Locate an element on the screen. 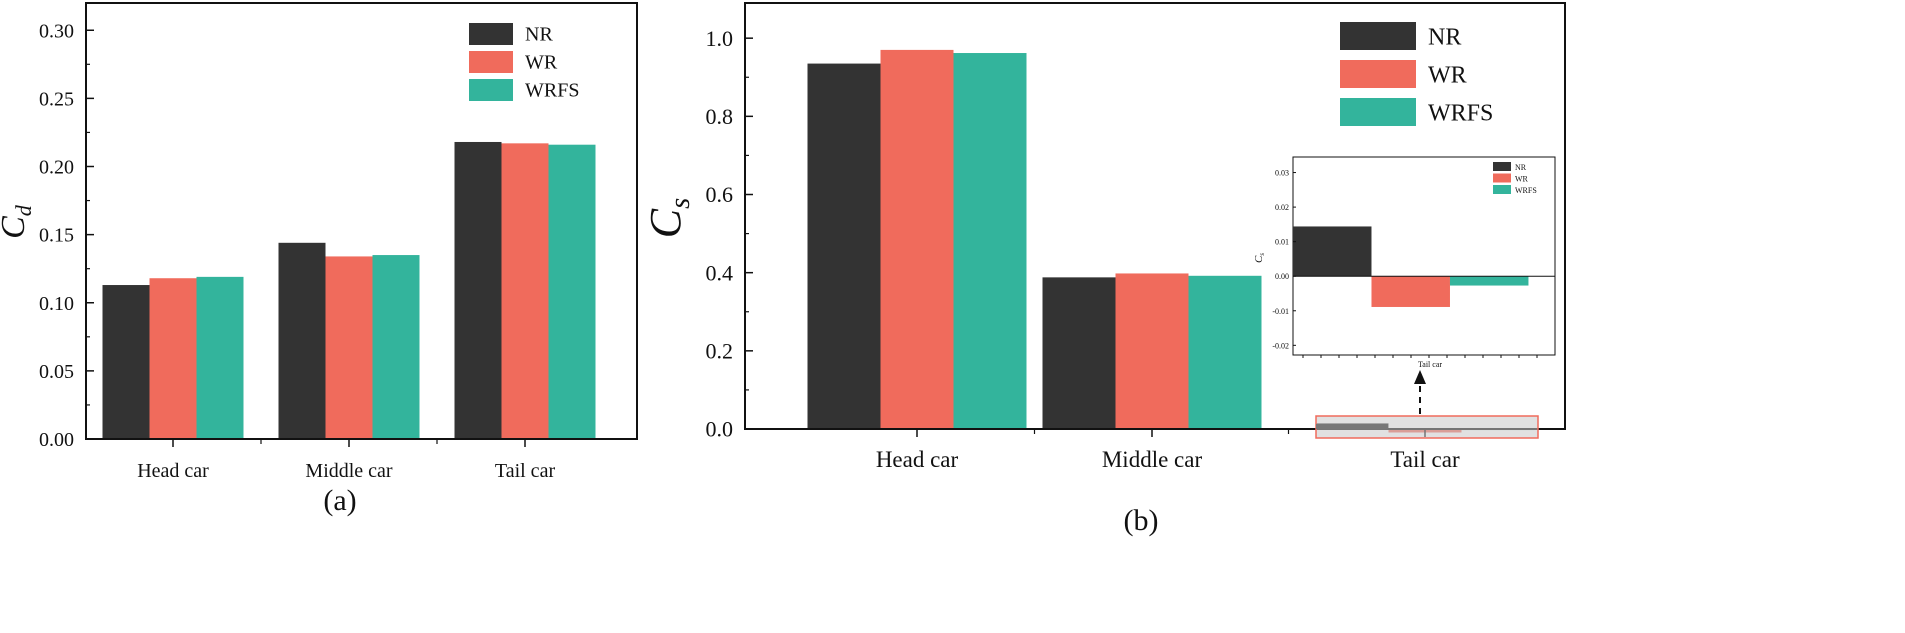 The height and width of the screenshot is (633, 1905). inset-legend-label-NR: NR is located at coordinates (1521, 167).